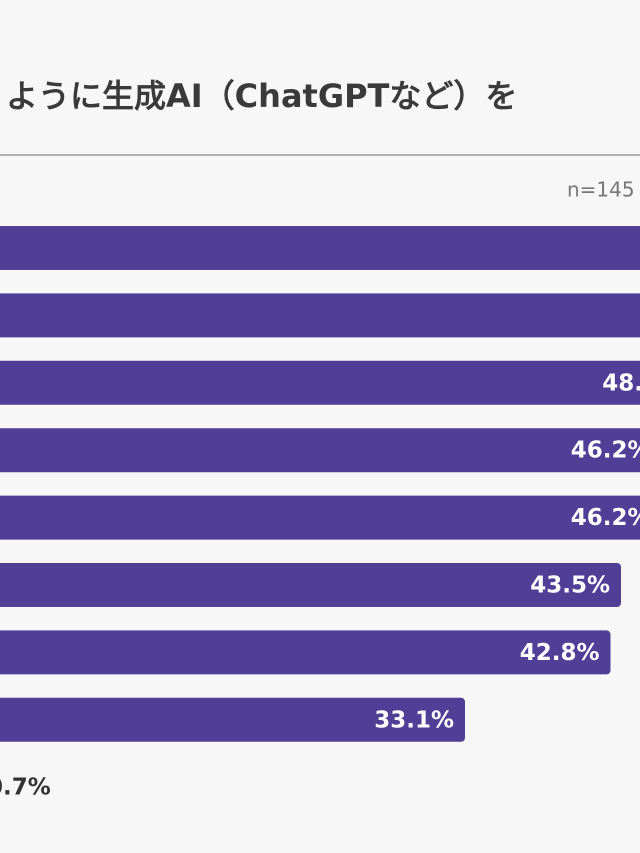 Image resolution: width=640 pixels, height=853 pixels. I want to click on value-label: 48.3%, so click(621, 383).